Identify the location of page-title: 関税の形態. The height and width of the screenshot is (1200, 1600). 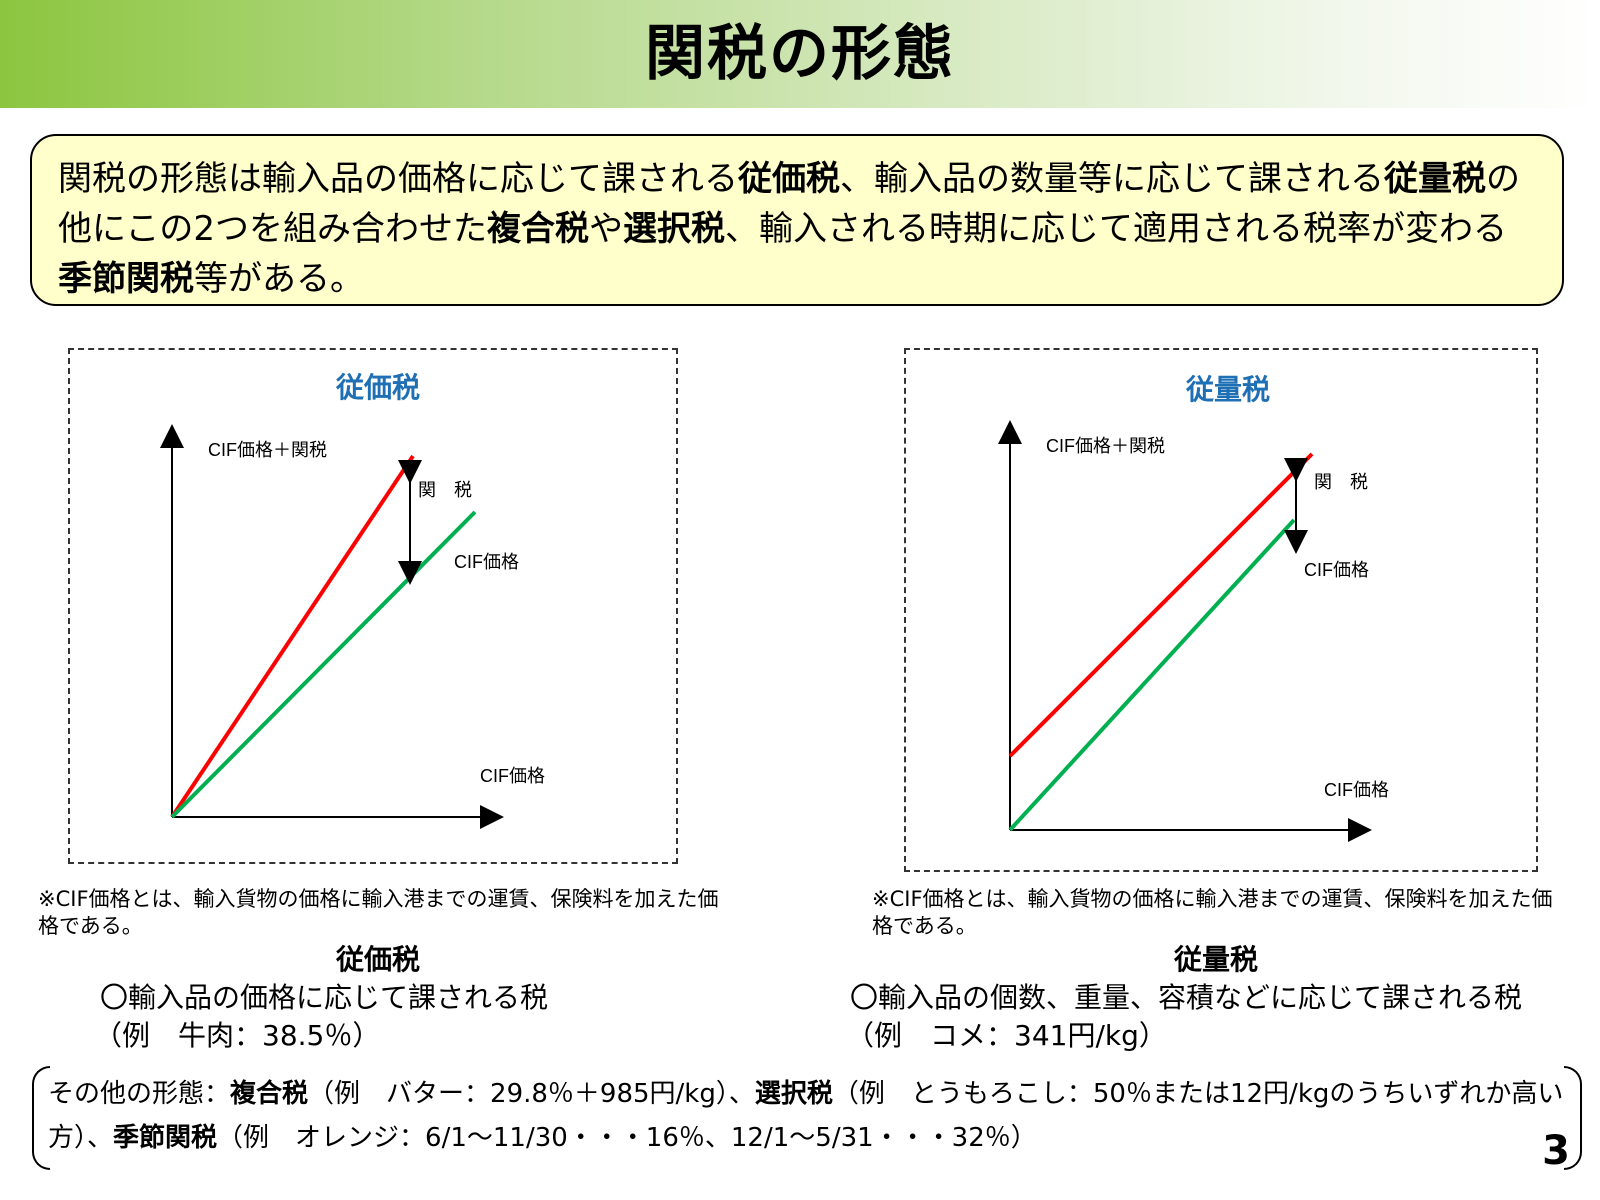
(800, 54).